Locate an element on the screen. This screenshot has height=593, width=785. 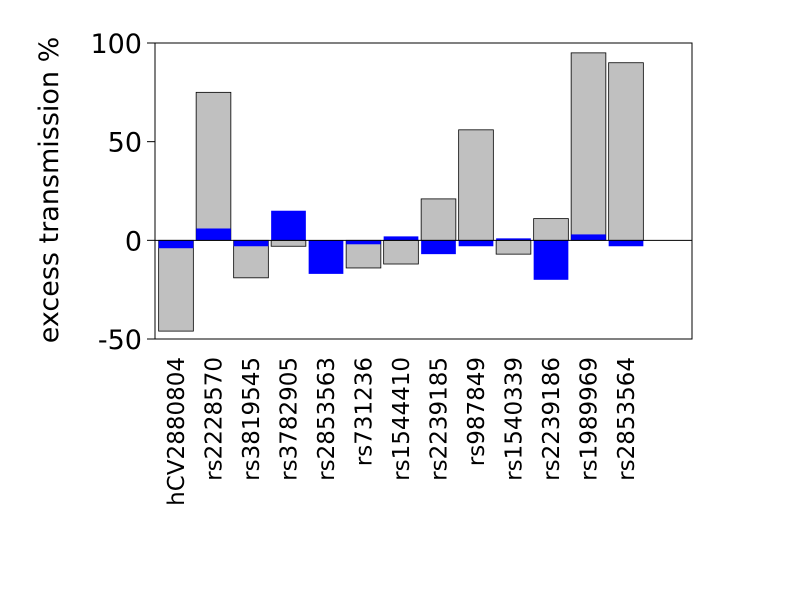
y-axis-title: excess transmission % is located at coordinates (49, 190).